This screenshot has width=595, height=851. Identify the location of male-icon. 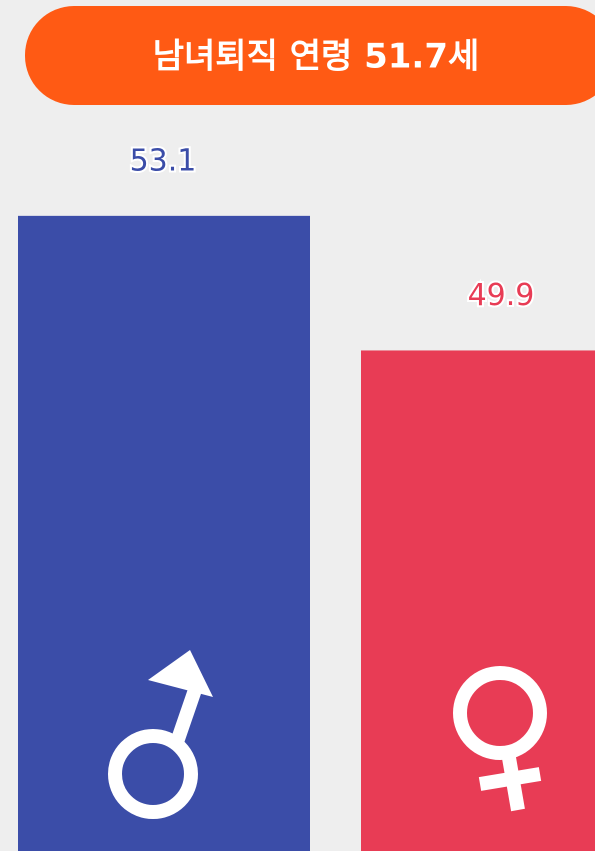
(160, 734).